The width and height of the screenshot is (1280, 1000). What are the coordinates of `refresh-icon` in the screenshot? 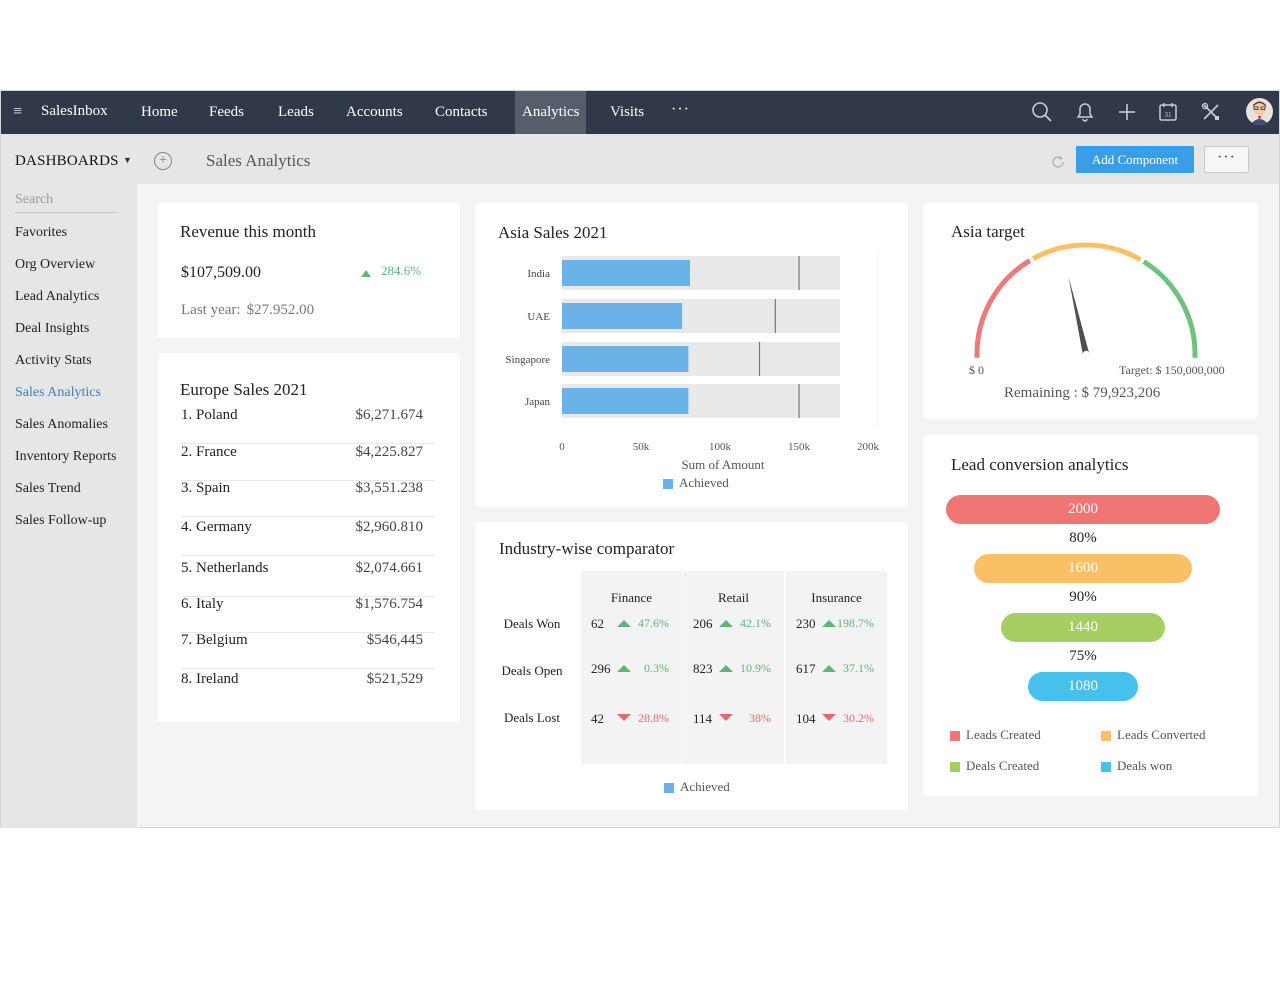 It's located at (1058, 161).